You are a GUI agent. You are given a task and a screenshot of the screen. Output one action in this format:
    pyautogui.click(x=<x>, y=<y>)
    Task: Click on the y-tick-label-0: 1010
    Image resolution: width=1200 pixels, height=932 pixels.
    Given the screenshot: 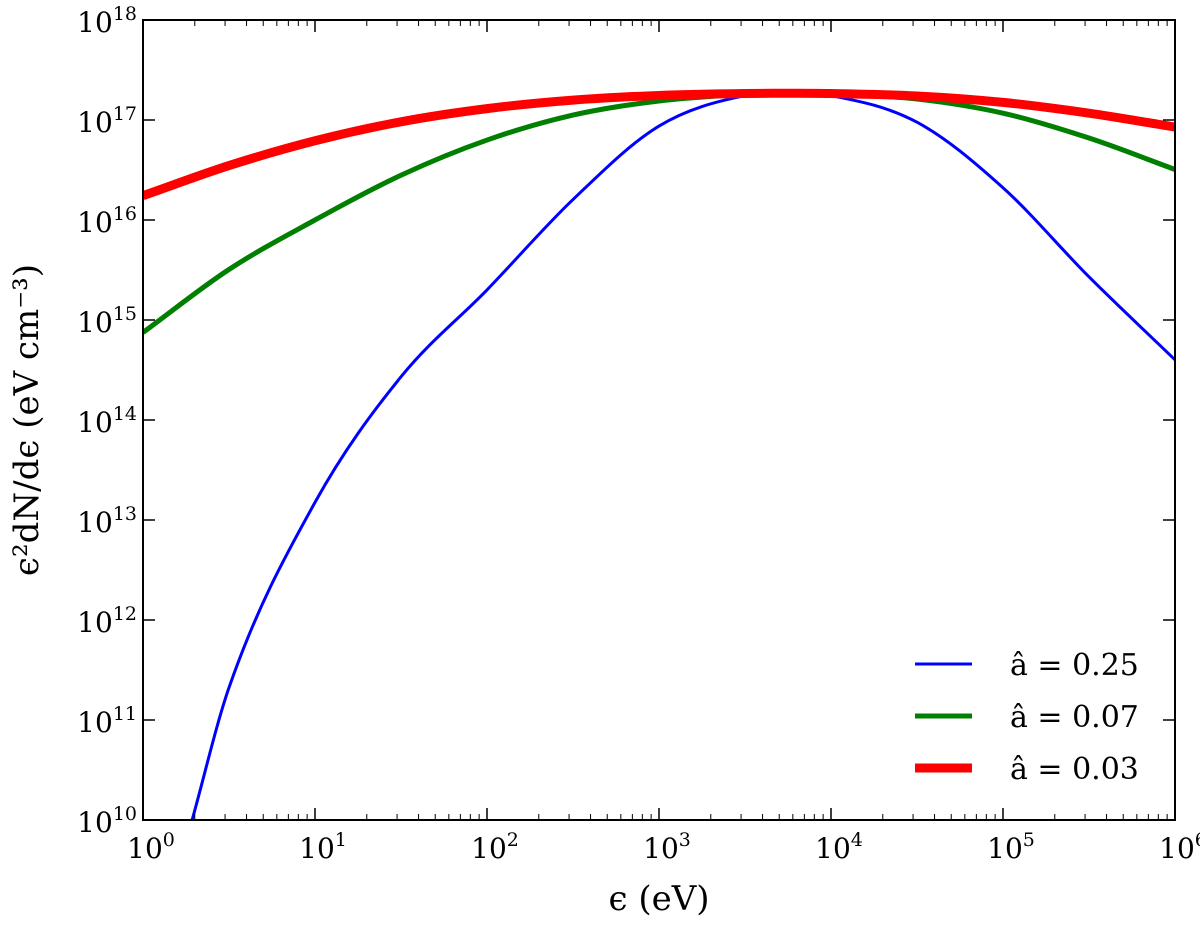 What is the action you would take?
    pyautogui.click(x=107, y=821)
    